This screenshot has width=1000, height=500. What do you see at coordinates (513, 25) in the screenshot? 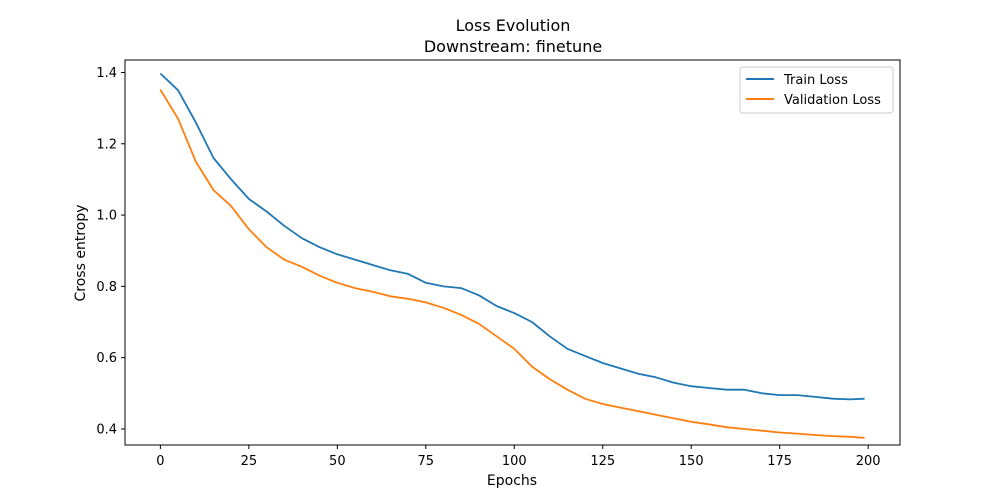
I see `chart-title: Loss Evolution` at bounding box center [513, 25].